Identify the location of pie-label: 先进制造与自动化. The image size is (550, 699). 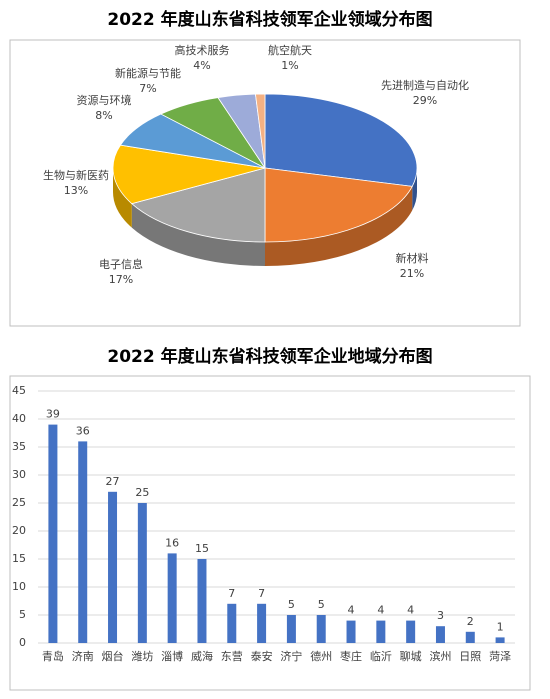
(425, 85).